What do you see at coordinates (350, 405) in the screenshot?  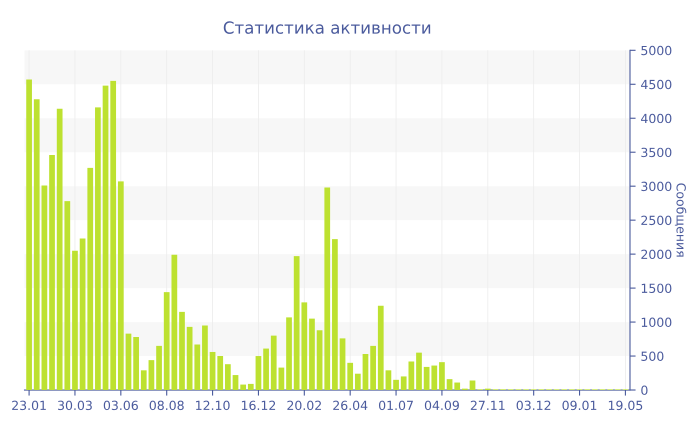 I see `x-tick-label: 26.04` at bounding box center [350, 405].